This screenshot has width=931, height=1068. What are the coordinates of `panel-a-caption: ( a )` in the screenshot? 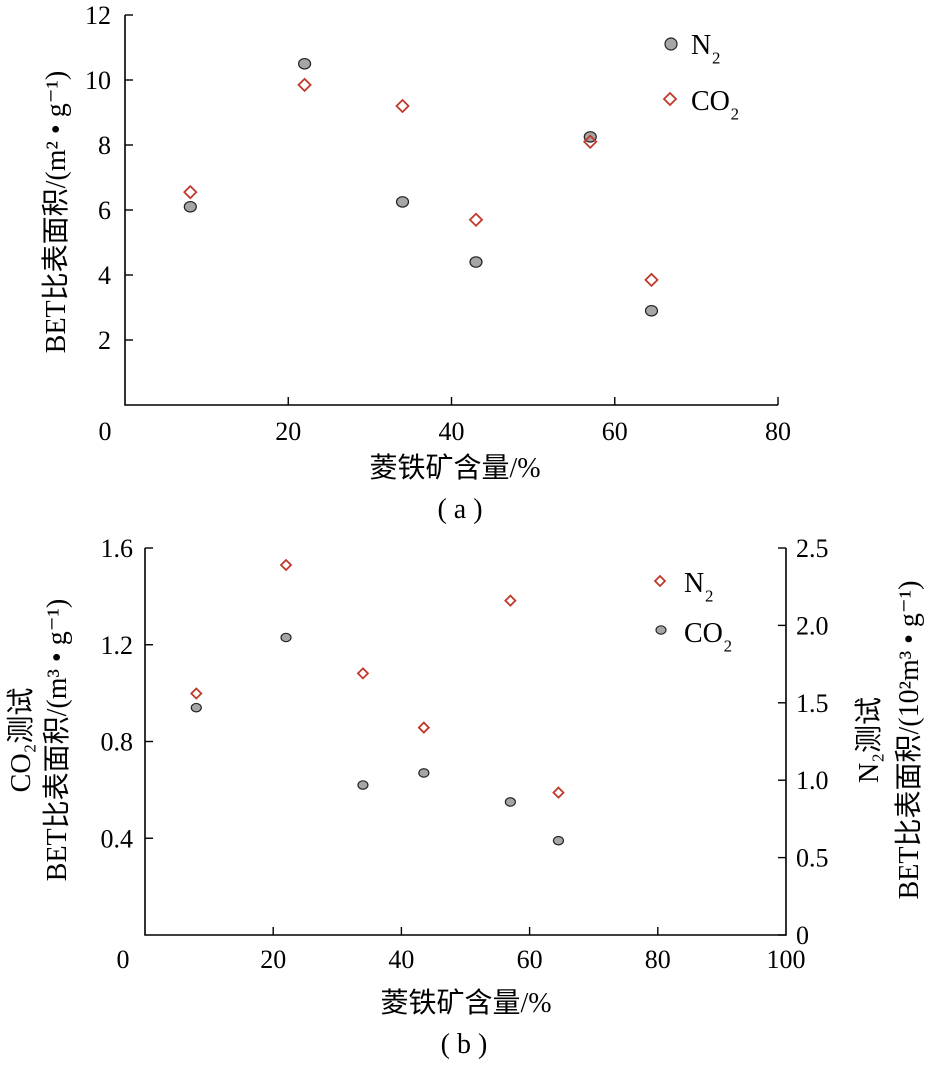 It's located at (459, 509).